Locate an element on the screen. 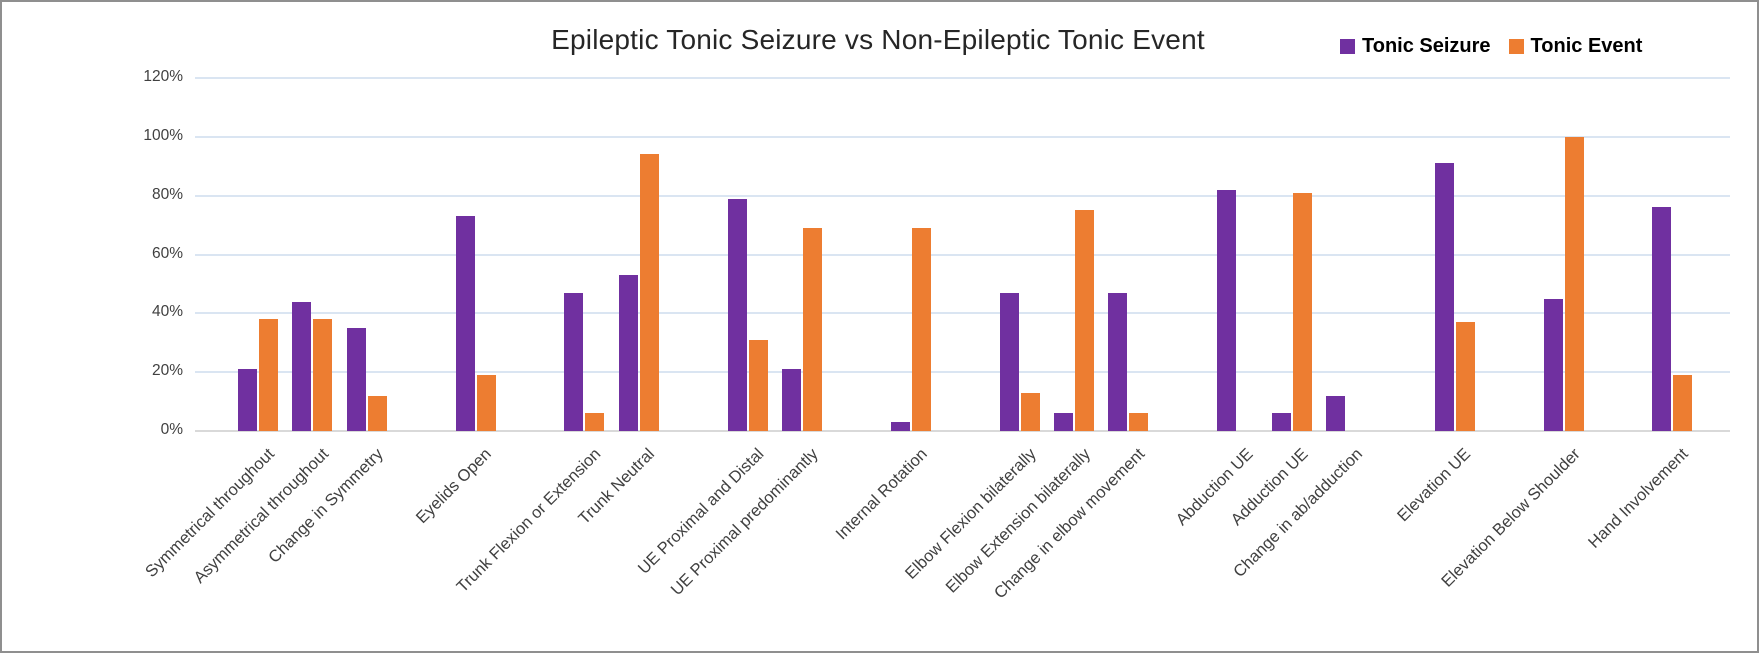  legend-label-tonic-seizure: Tonic Seizure is located at coordinates (1426, 46).